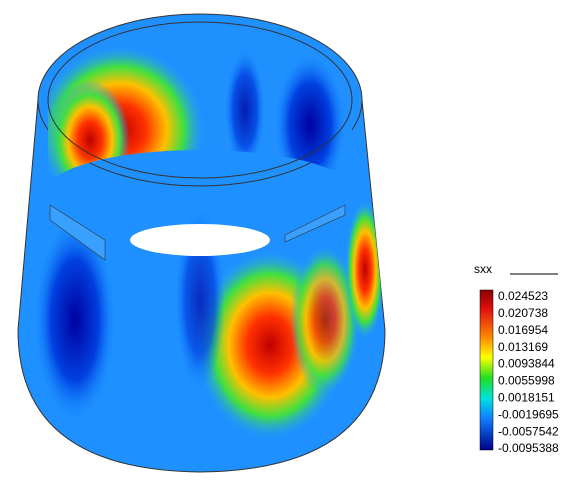 The width and height of the screenshot is (587, 487). I want to click on legend-tick-label: 0.0093844, so click(526, 364).